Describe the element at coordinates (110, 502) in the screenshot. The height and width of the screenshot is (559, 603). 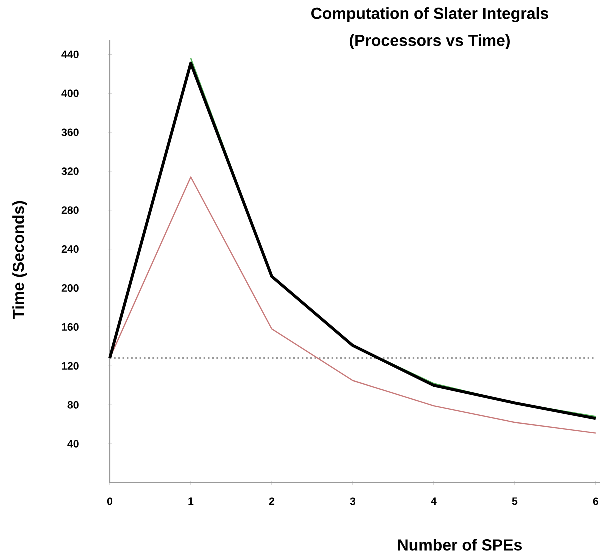
I see `x-tick-label: 0` at that location.